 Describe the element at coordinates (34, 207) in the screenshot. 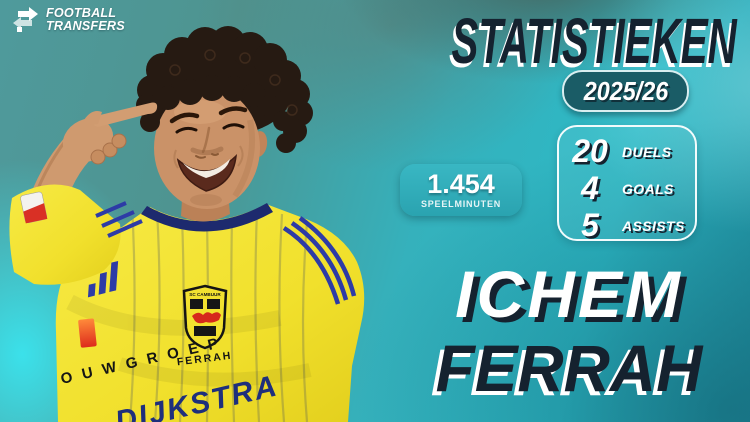

I see `sleeve-badge` at that location.